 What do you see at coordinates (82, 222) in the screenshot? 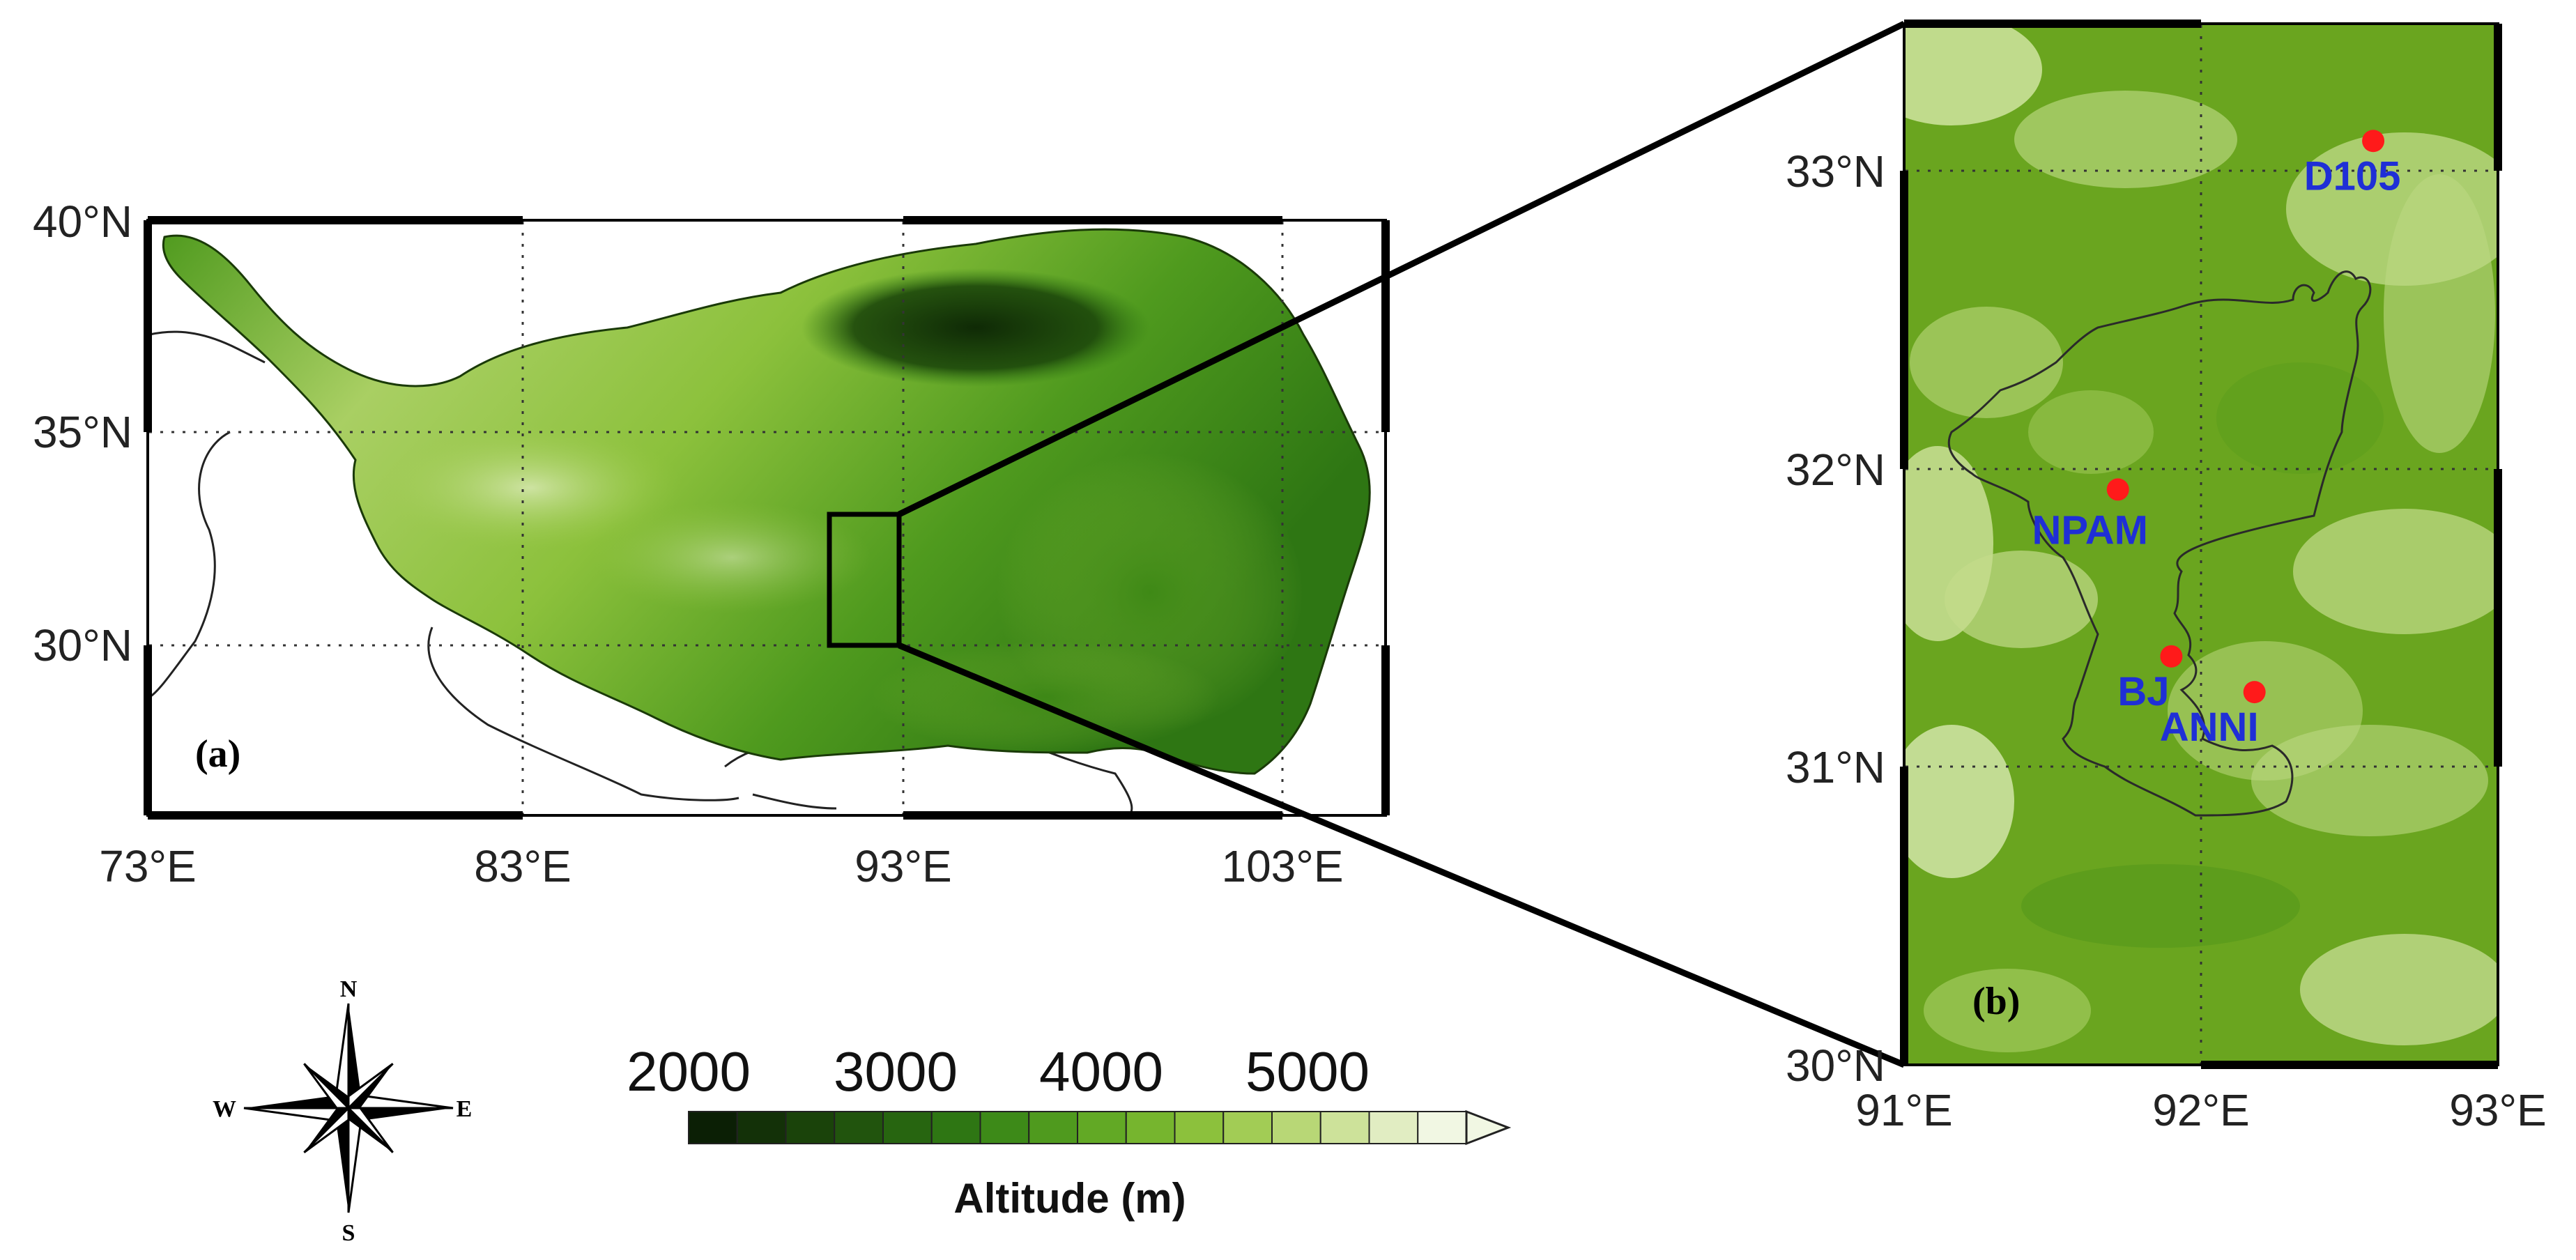
I see `panel-a-lat-tick: 40°N` at bounding box center [82, 222].